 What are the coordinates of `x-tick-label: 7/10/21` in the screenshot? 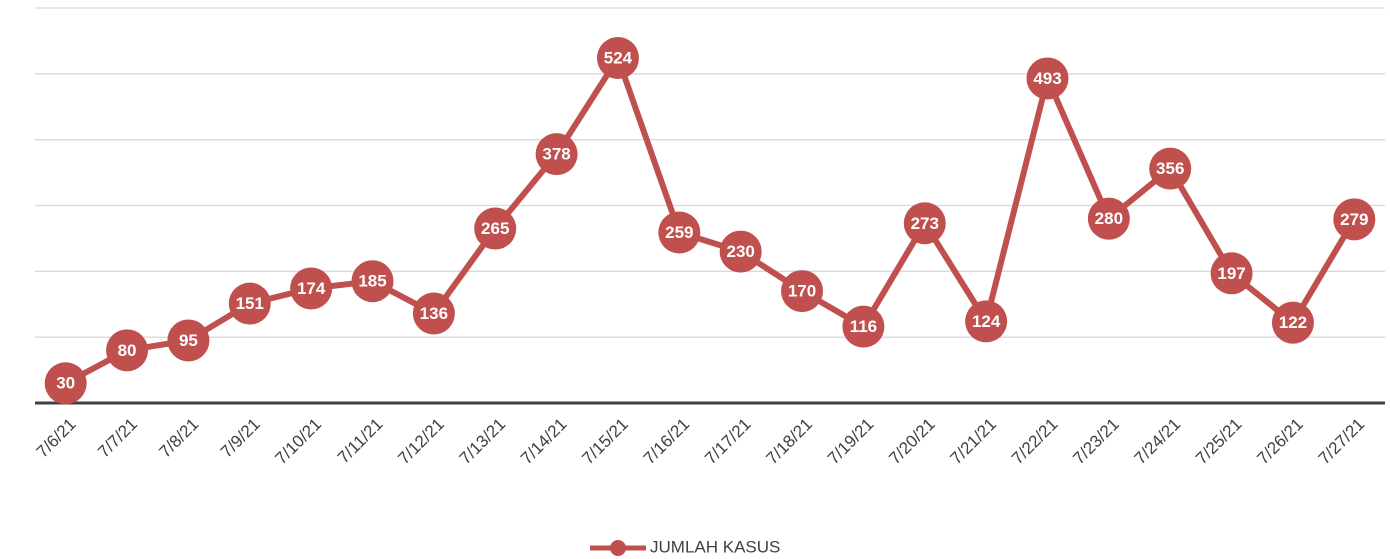 It's located at (299, 442).